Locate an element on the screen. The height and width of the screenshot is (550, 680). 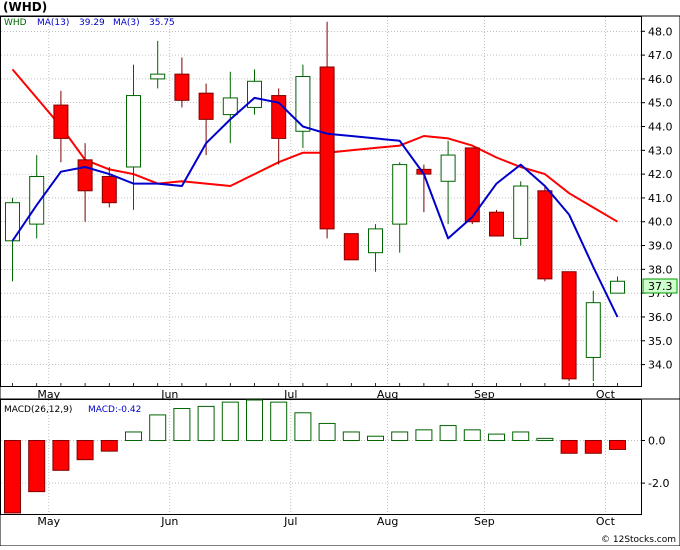
price-y-tick-label-8: 42.0 is located at coordinates (660, 174).